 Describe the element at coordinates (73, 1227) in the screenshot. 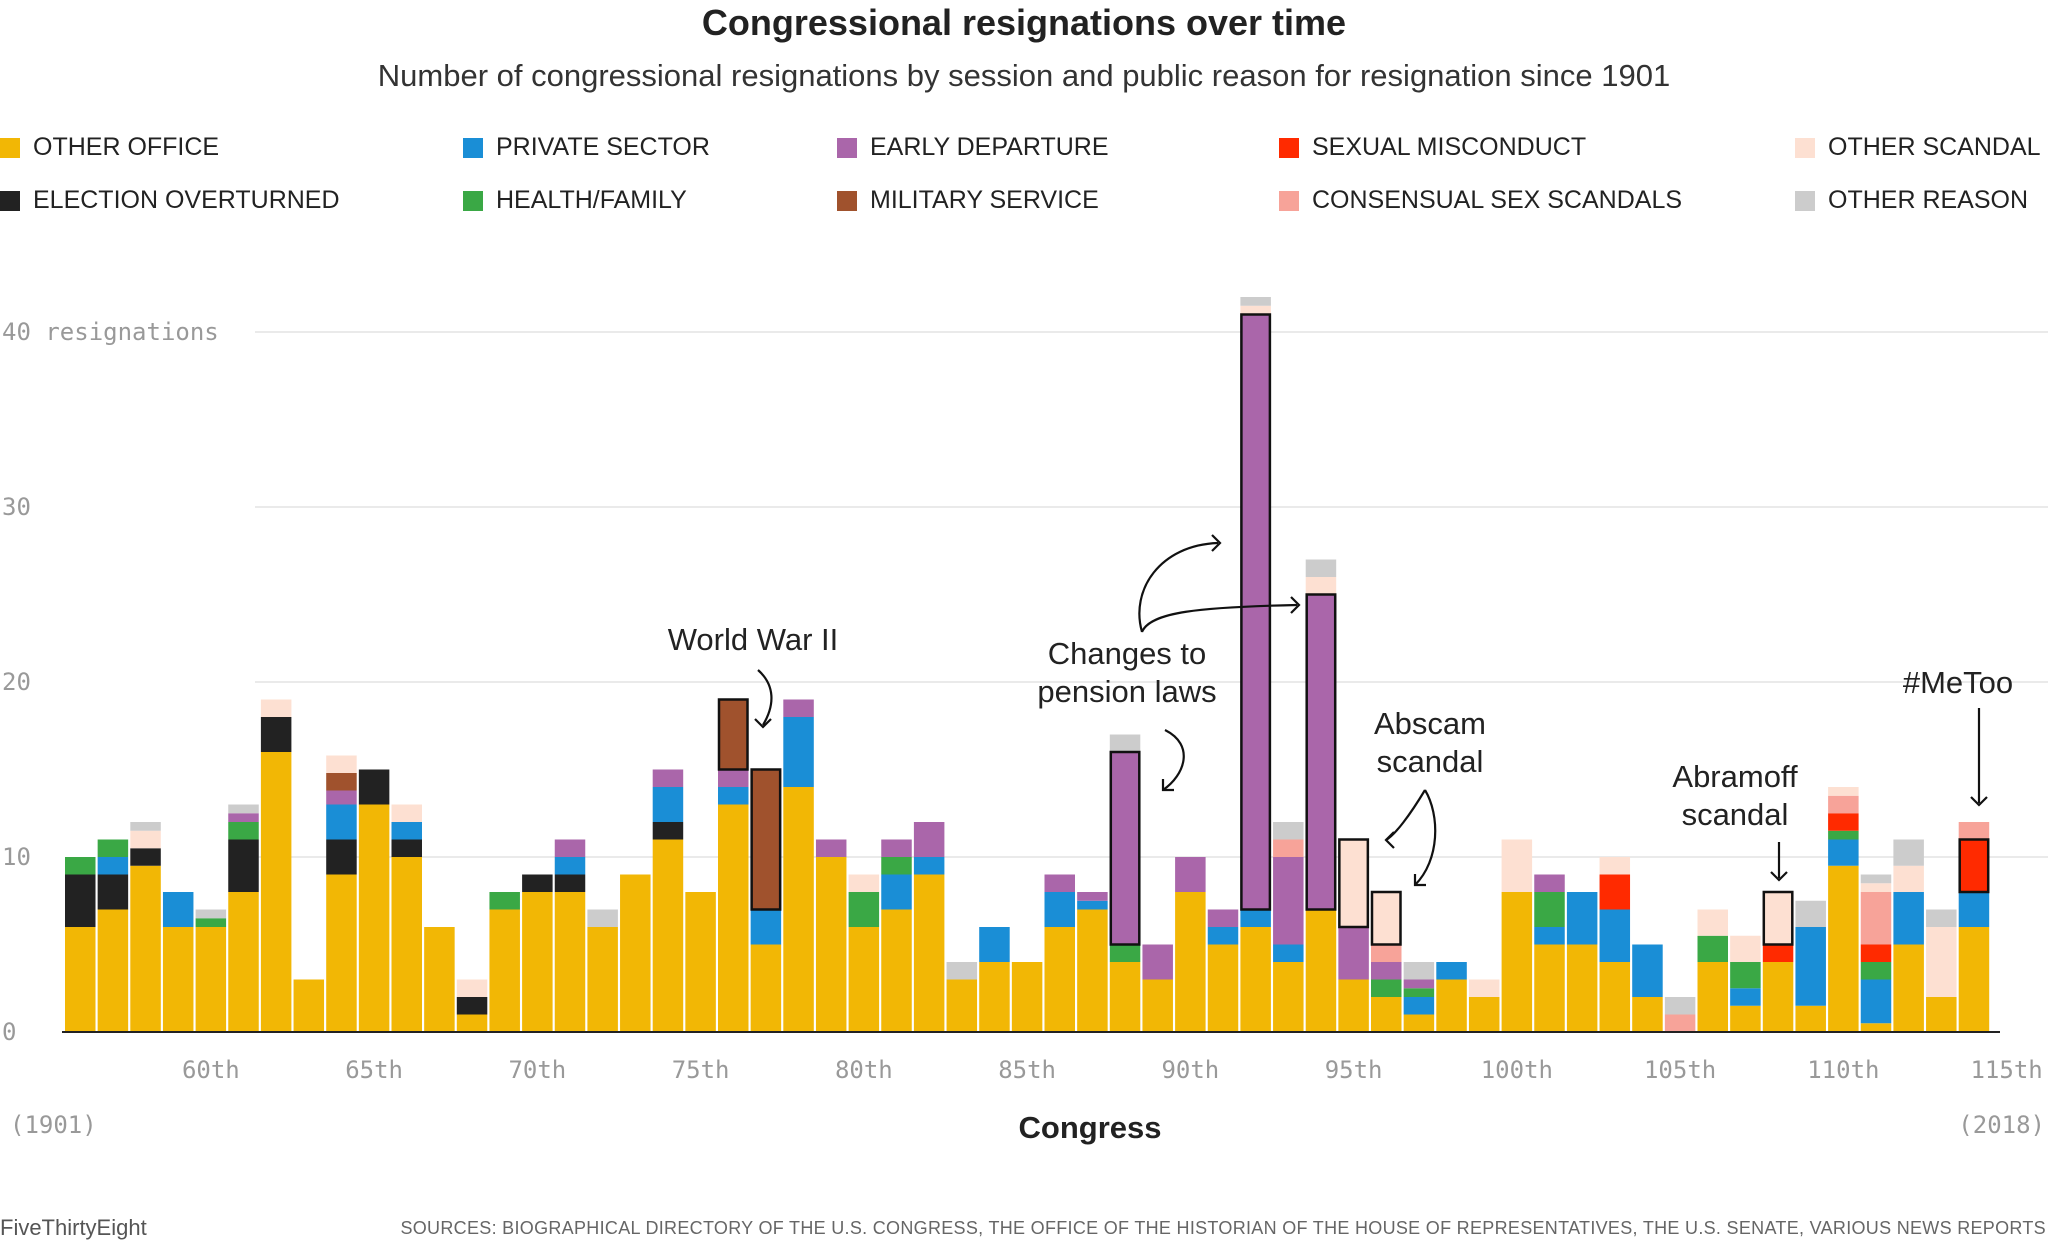

I see `footer-brand: FiveThirtyEight` at that location.